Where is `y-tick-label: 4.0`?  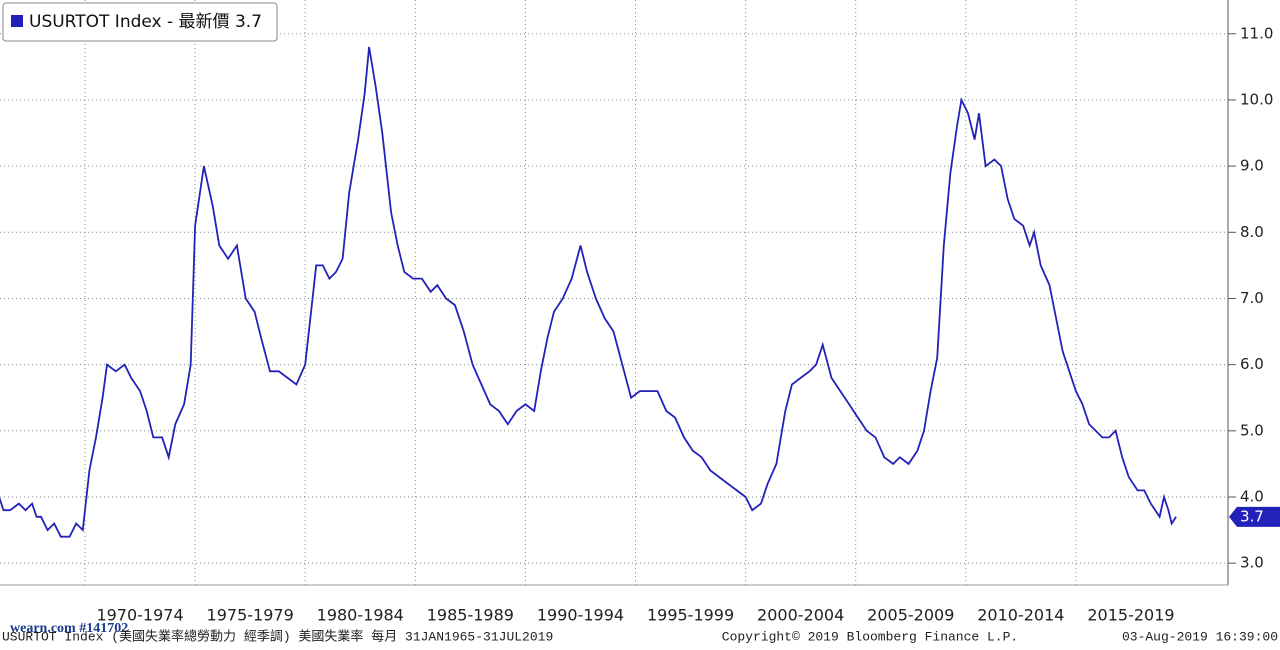
y-tick-label: 4.0 is located at coordinates (1252, 496).